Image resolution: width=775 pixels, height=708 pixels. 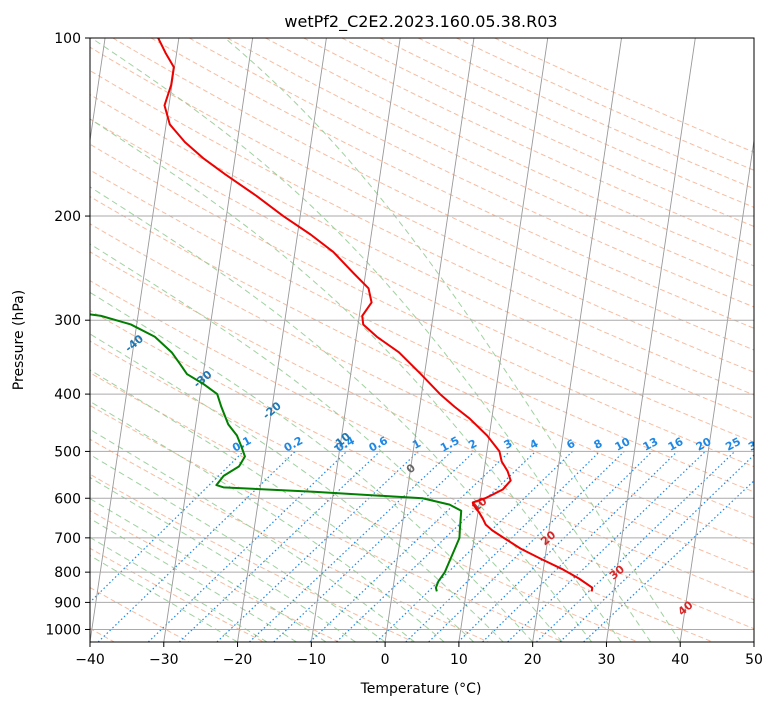 What do you see at coordinates (756, 444) in the screenshot?
I see `mixing-ratio-label: 30` at bounding box center [756, 444].